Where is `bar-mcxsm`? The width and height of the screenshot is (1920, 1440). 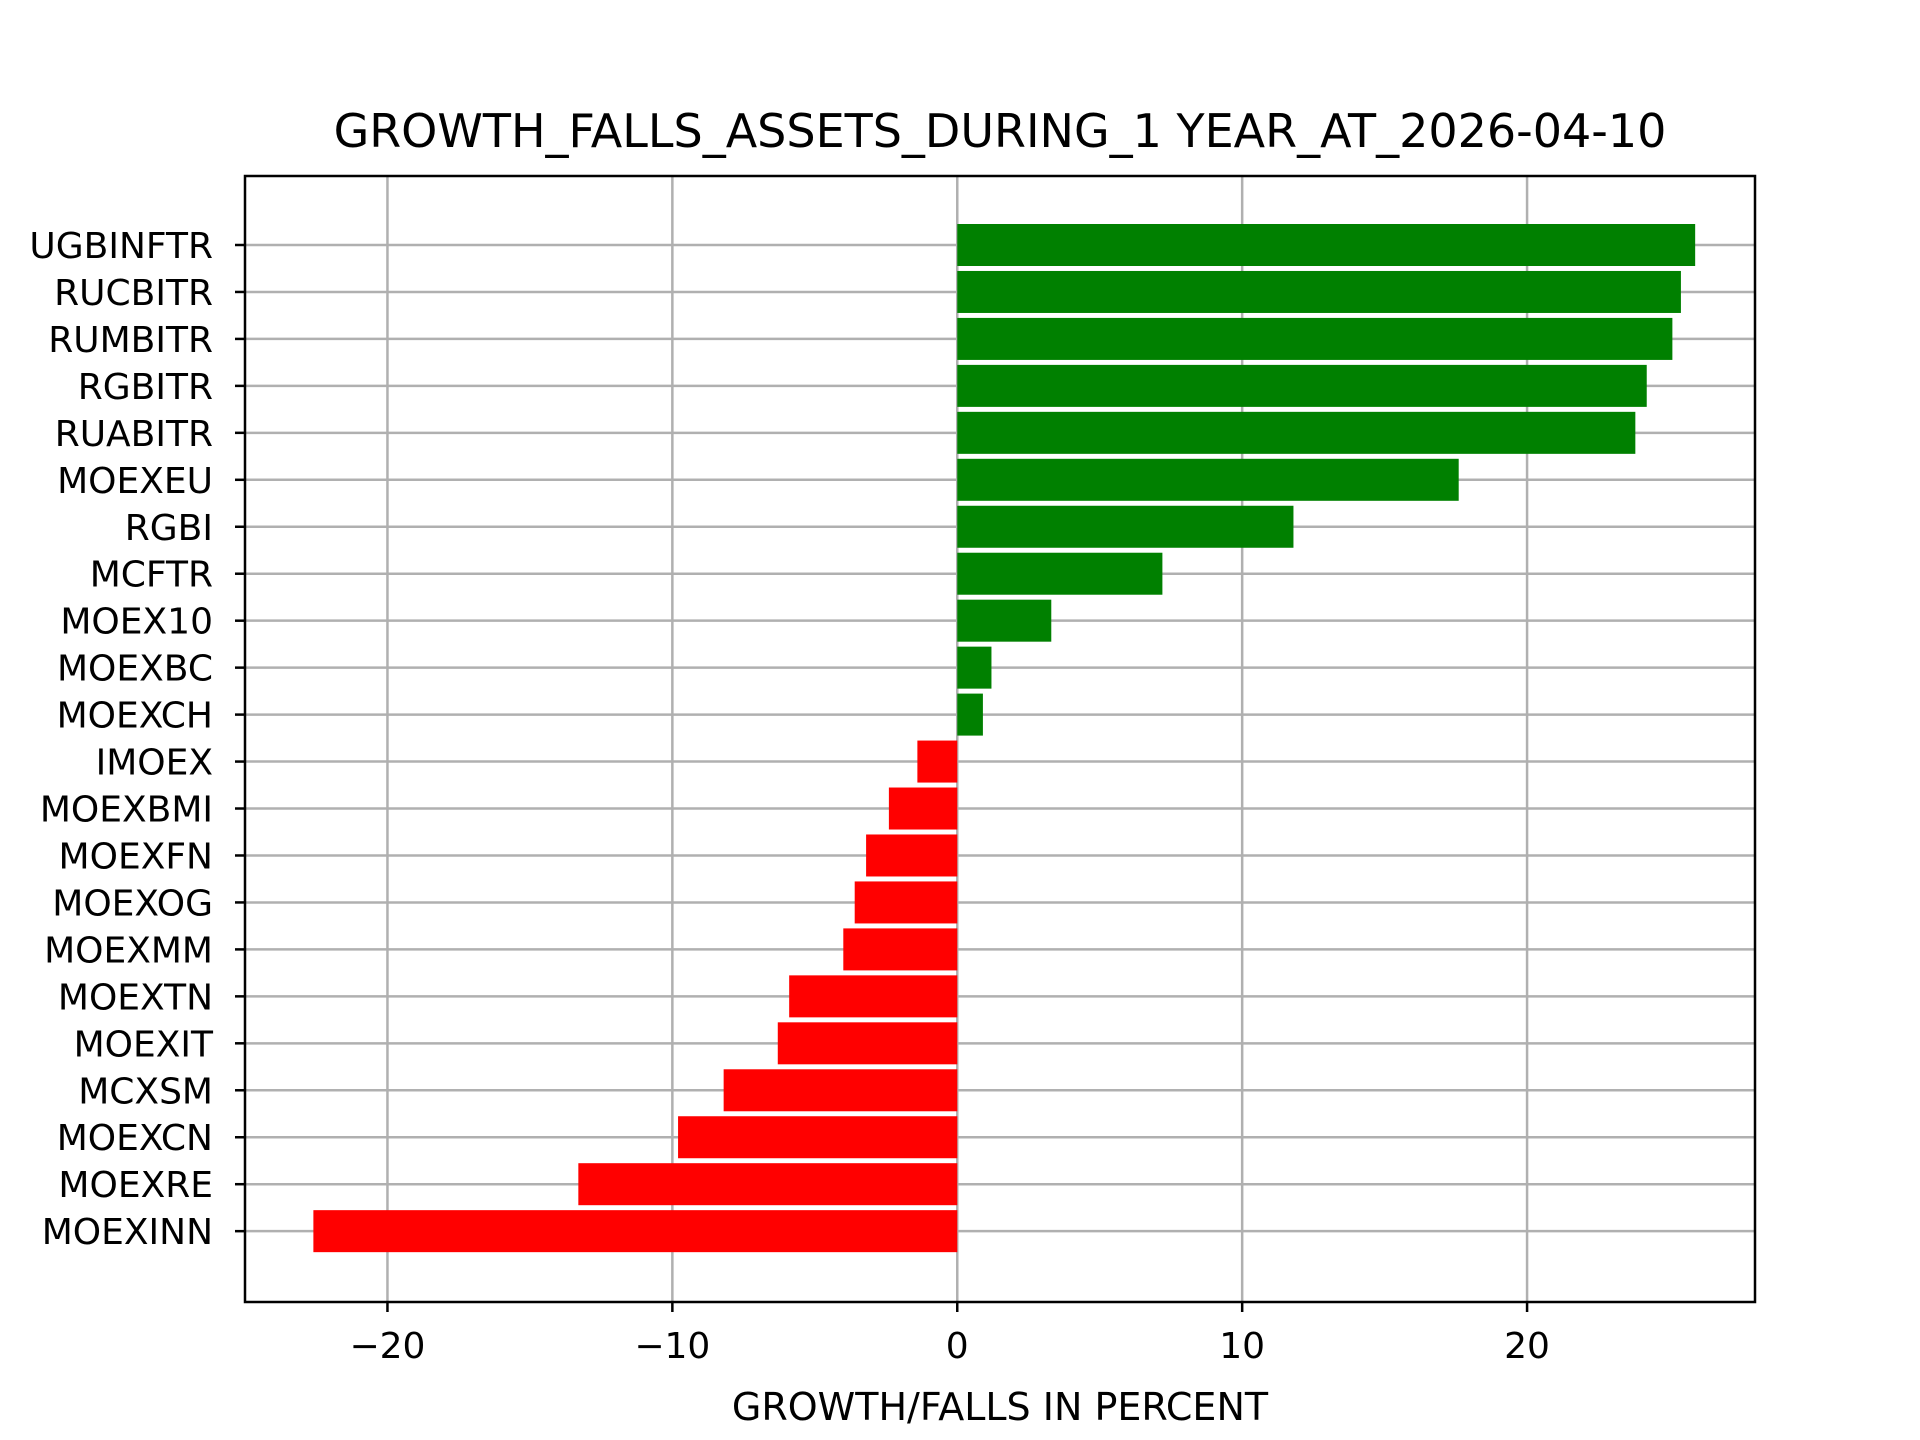
bar-mcxsm is located at coordinates (840, 1090).